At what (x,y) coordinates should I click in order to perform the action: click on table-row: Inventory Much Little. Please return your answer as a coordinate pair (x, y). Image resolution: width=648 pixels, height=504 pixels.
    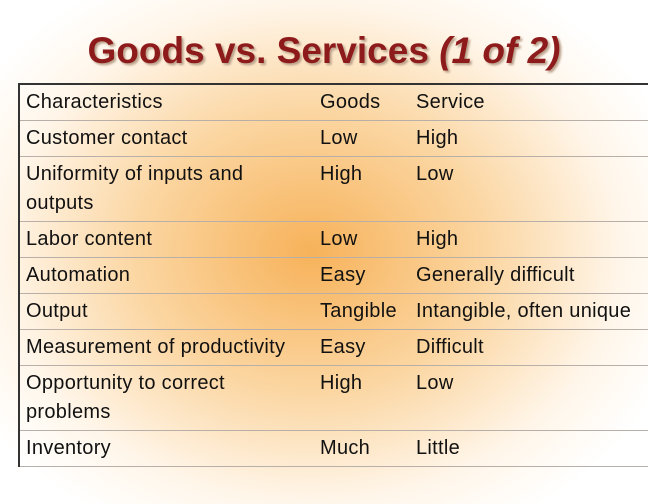
    Looking at the image, I should click on (333, 448).